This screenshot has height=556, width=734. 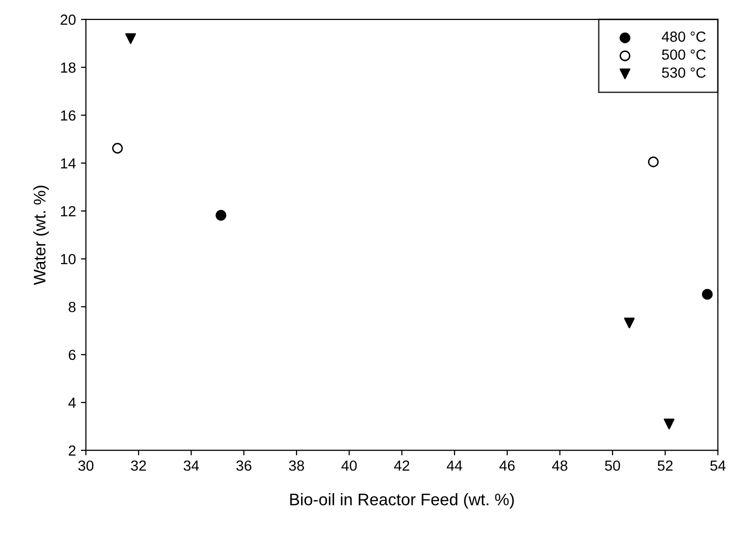 I want to click on y-tick-label: 20, so click(x=68, y=19).